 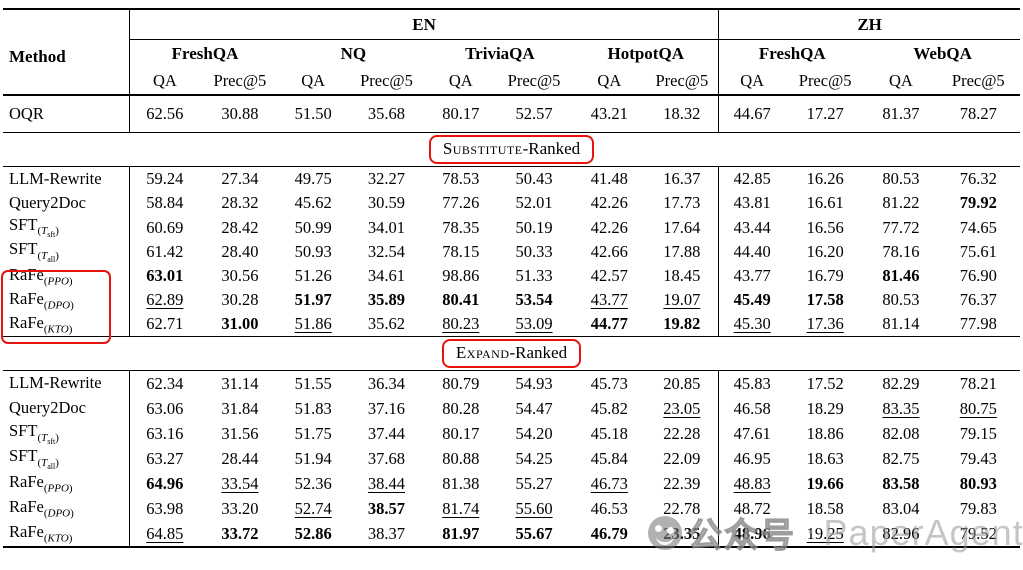 I want to click on value-cell: 51.55, so click(x=313, y=383).